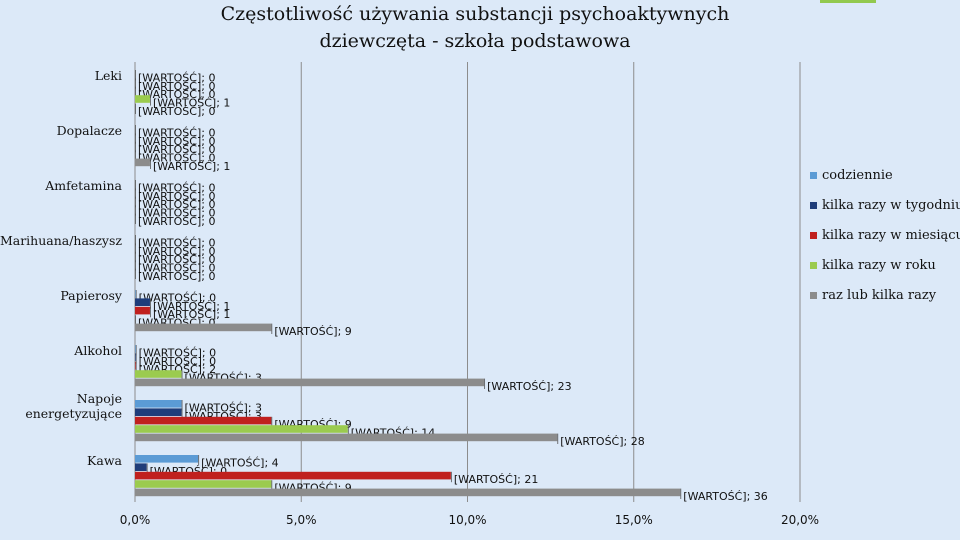 The width and height of the screenshot is (960, 540). What do you see at coordinates (89, 130) in the screenshot?
I see `category-label: Dopalacze` at bounding box center [89, 130].